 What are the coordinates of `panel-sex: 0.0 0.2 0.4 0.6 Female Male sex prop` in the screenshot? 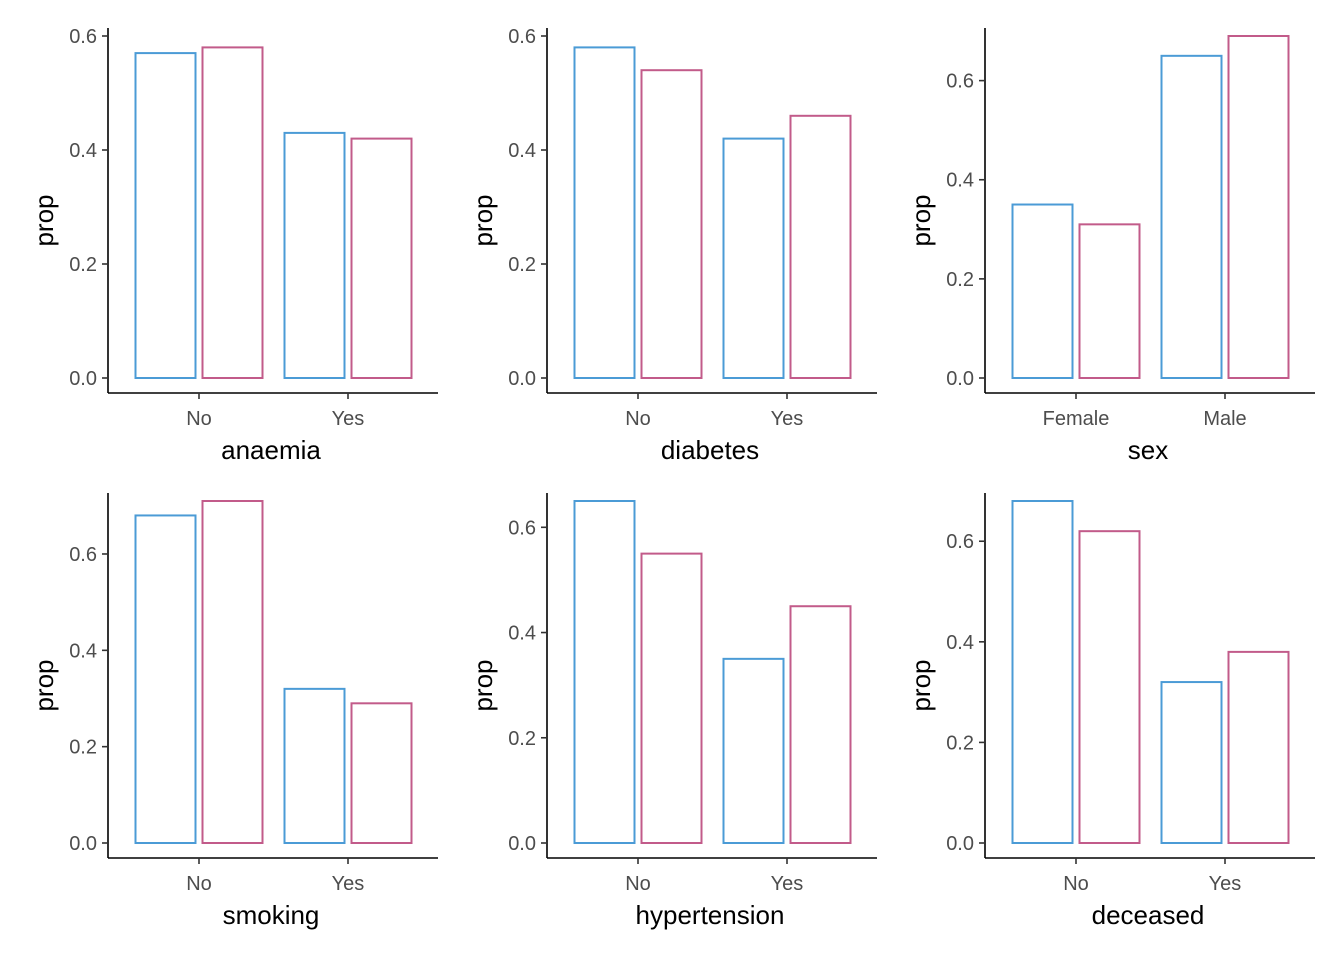 It's located at (1110, 246).